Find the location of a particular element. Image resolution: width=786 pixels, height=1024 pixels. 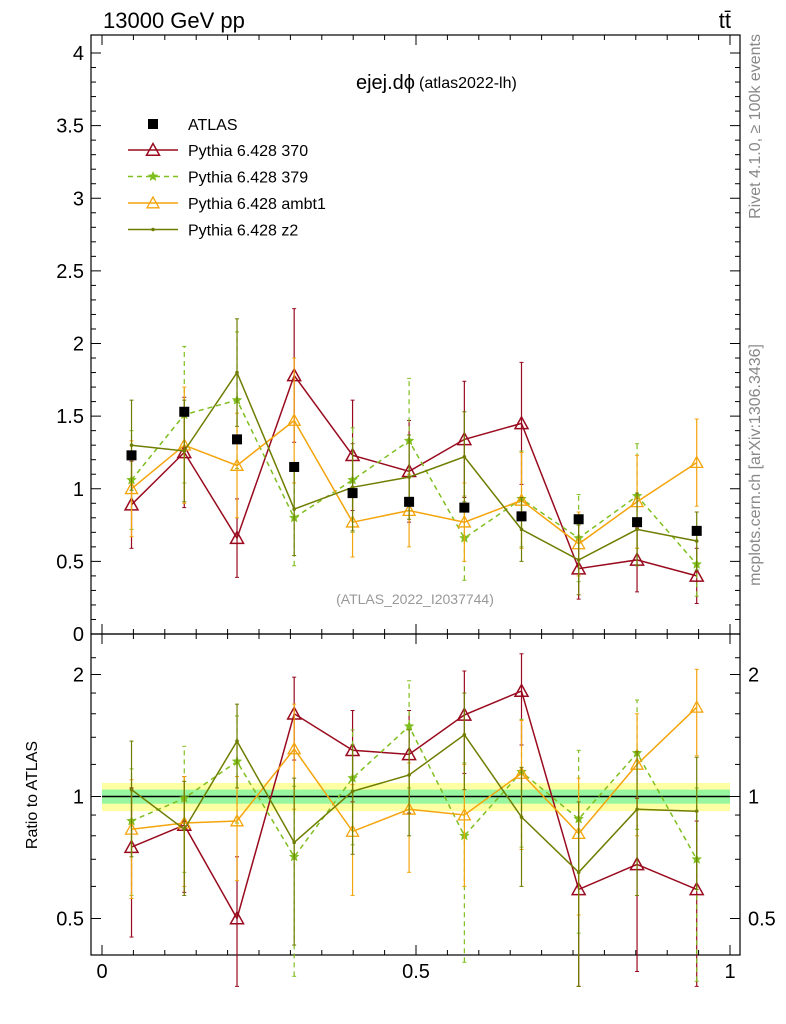

ratio-y-axis-label: Ratio to ATLAS is located at coordinates (32, 795).